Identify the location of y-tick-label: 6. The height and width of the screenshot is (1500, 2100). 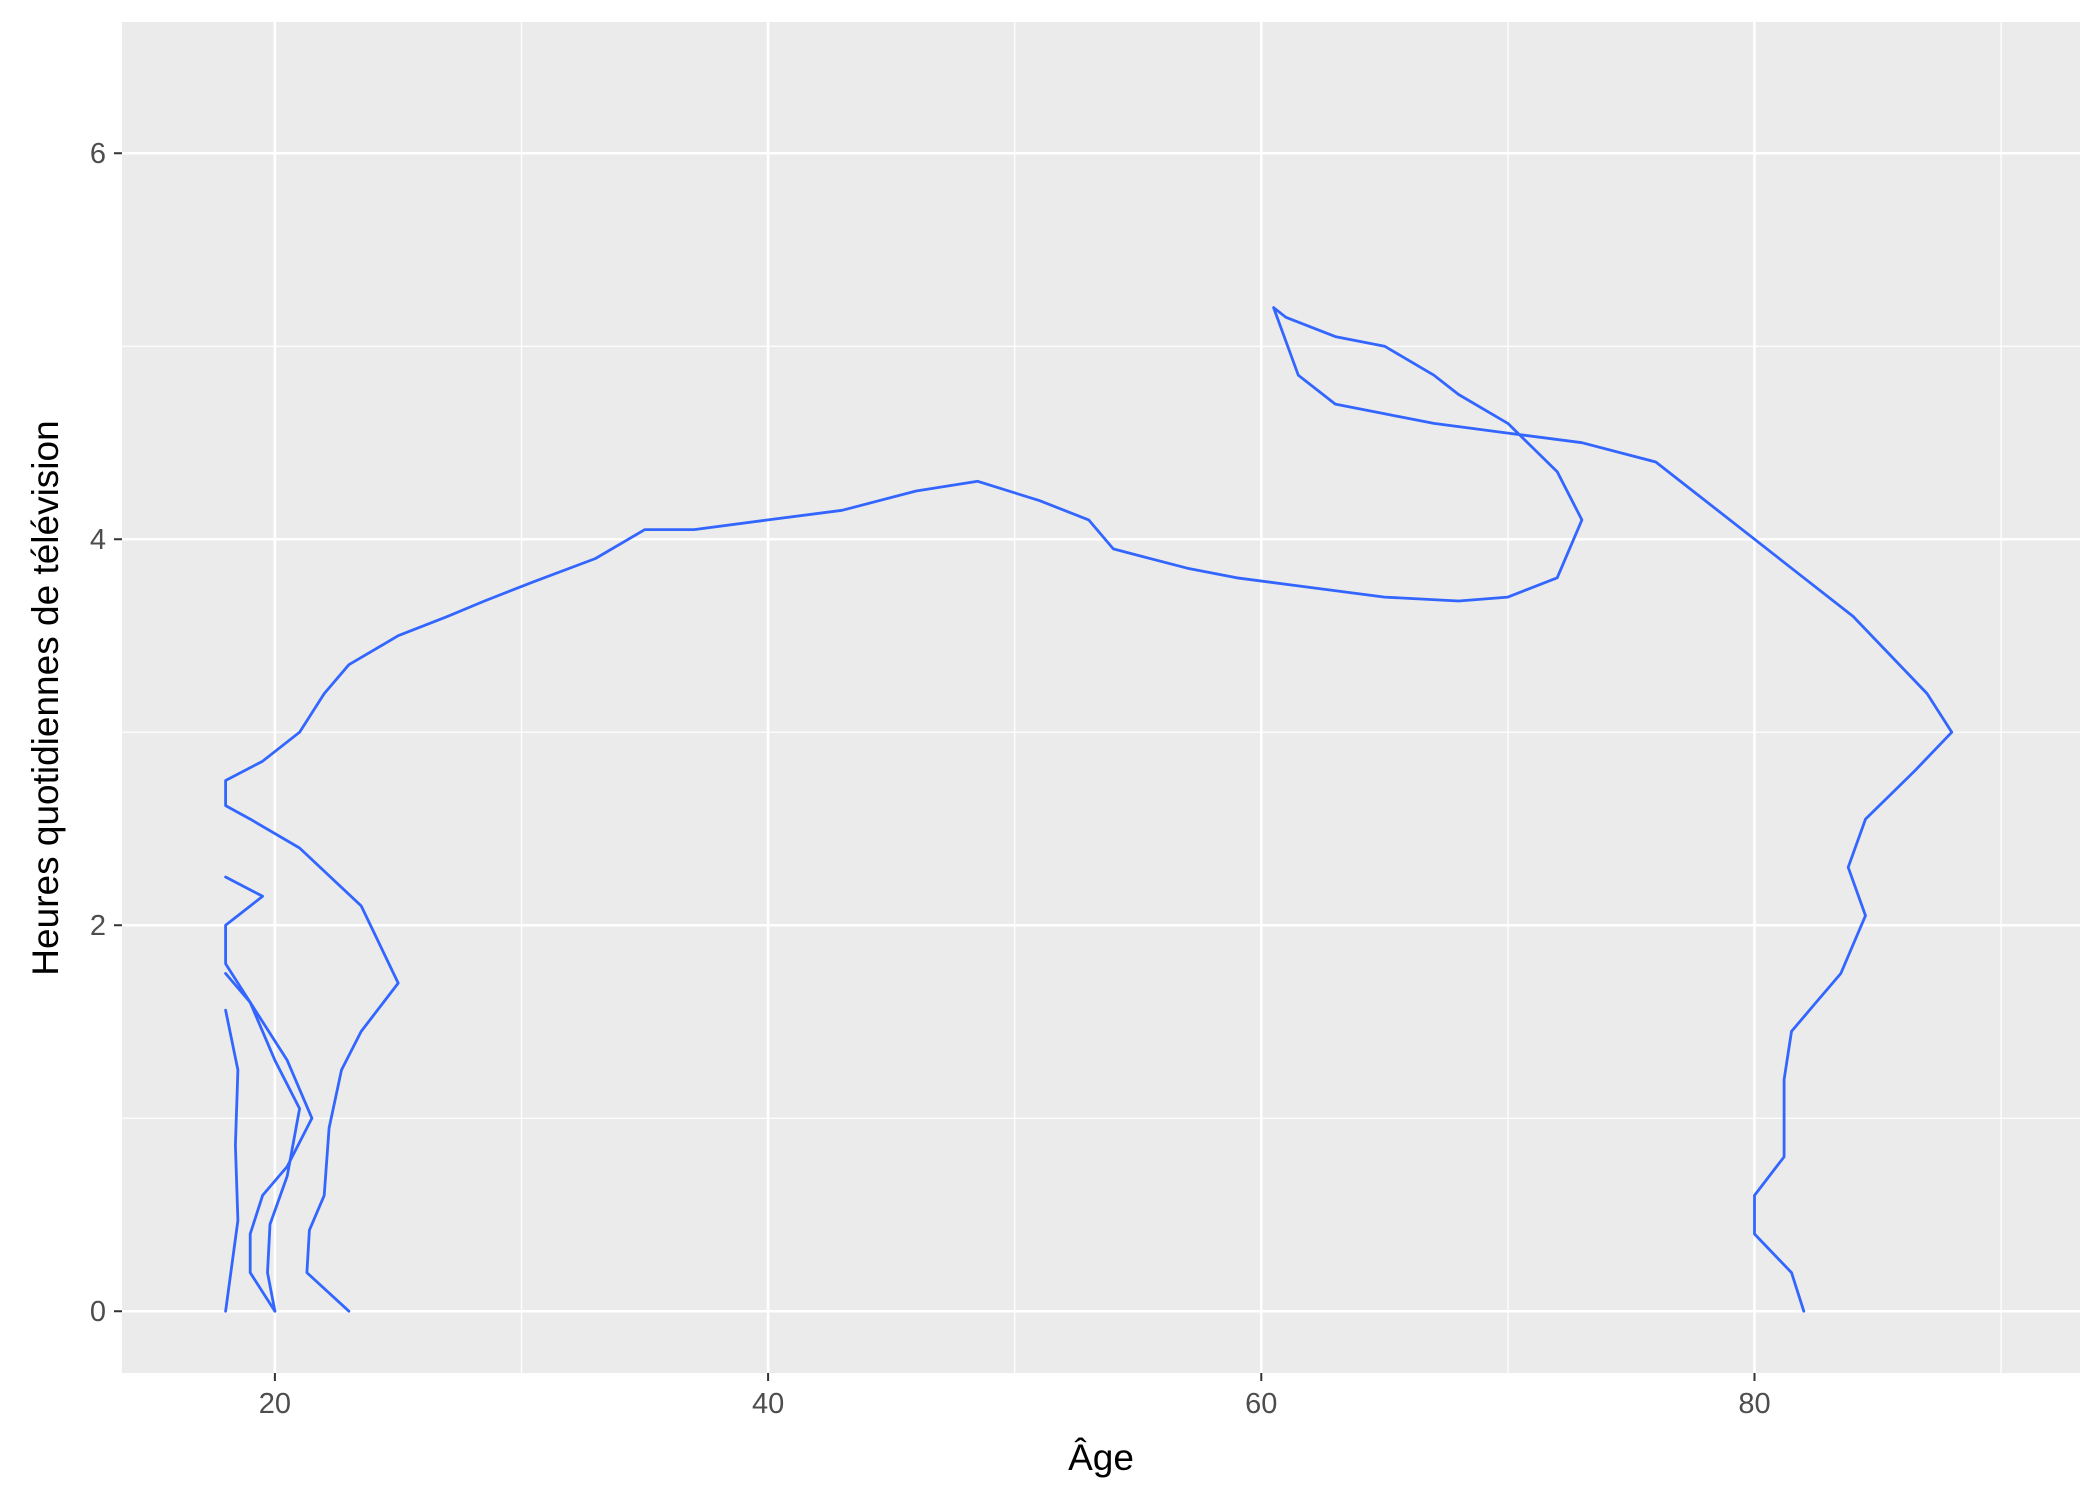
(98, 154).